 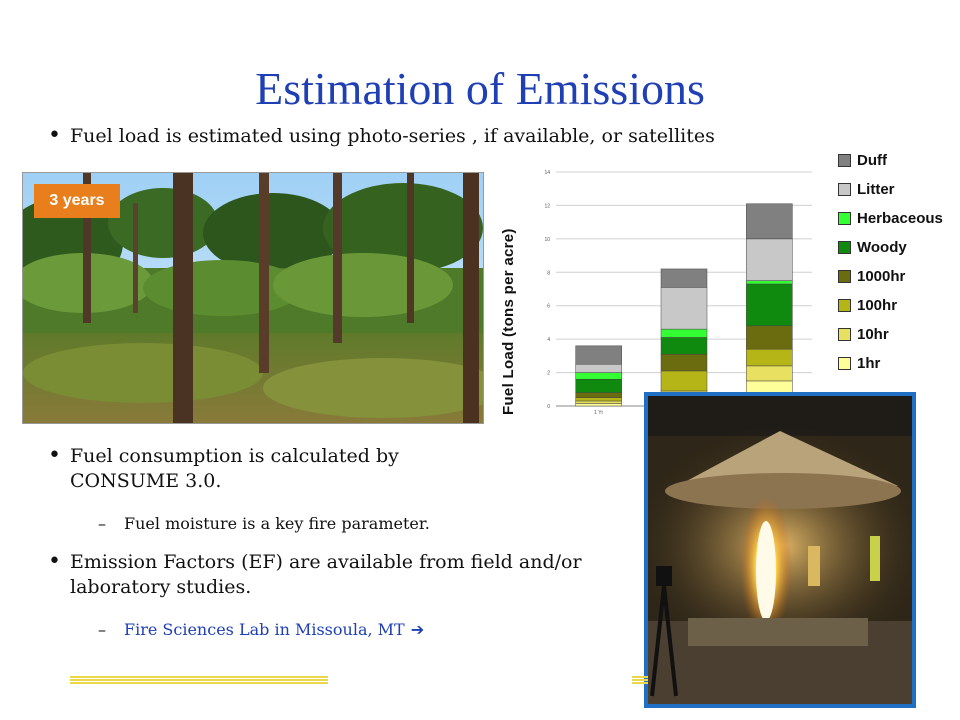 What do you see at coordinates (872, 160) in the screenshot?
I see `legend-label: Duff` at bounding box center [872, 160].